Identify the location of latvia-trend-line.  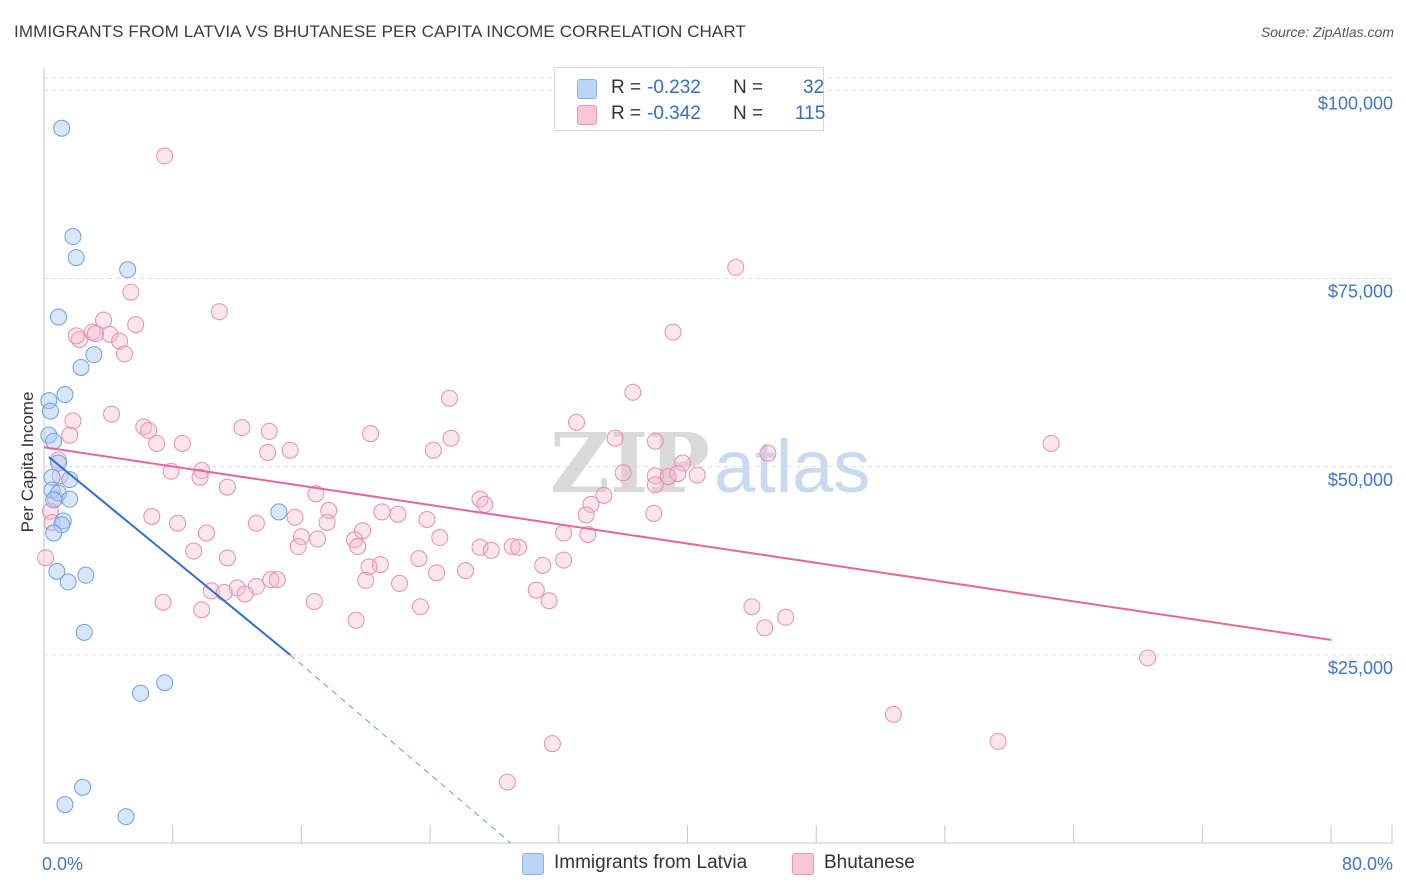
(169, 556).